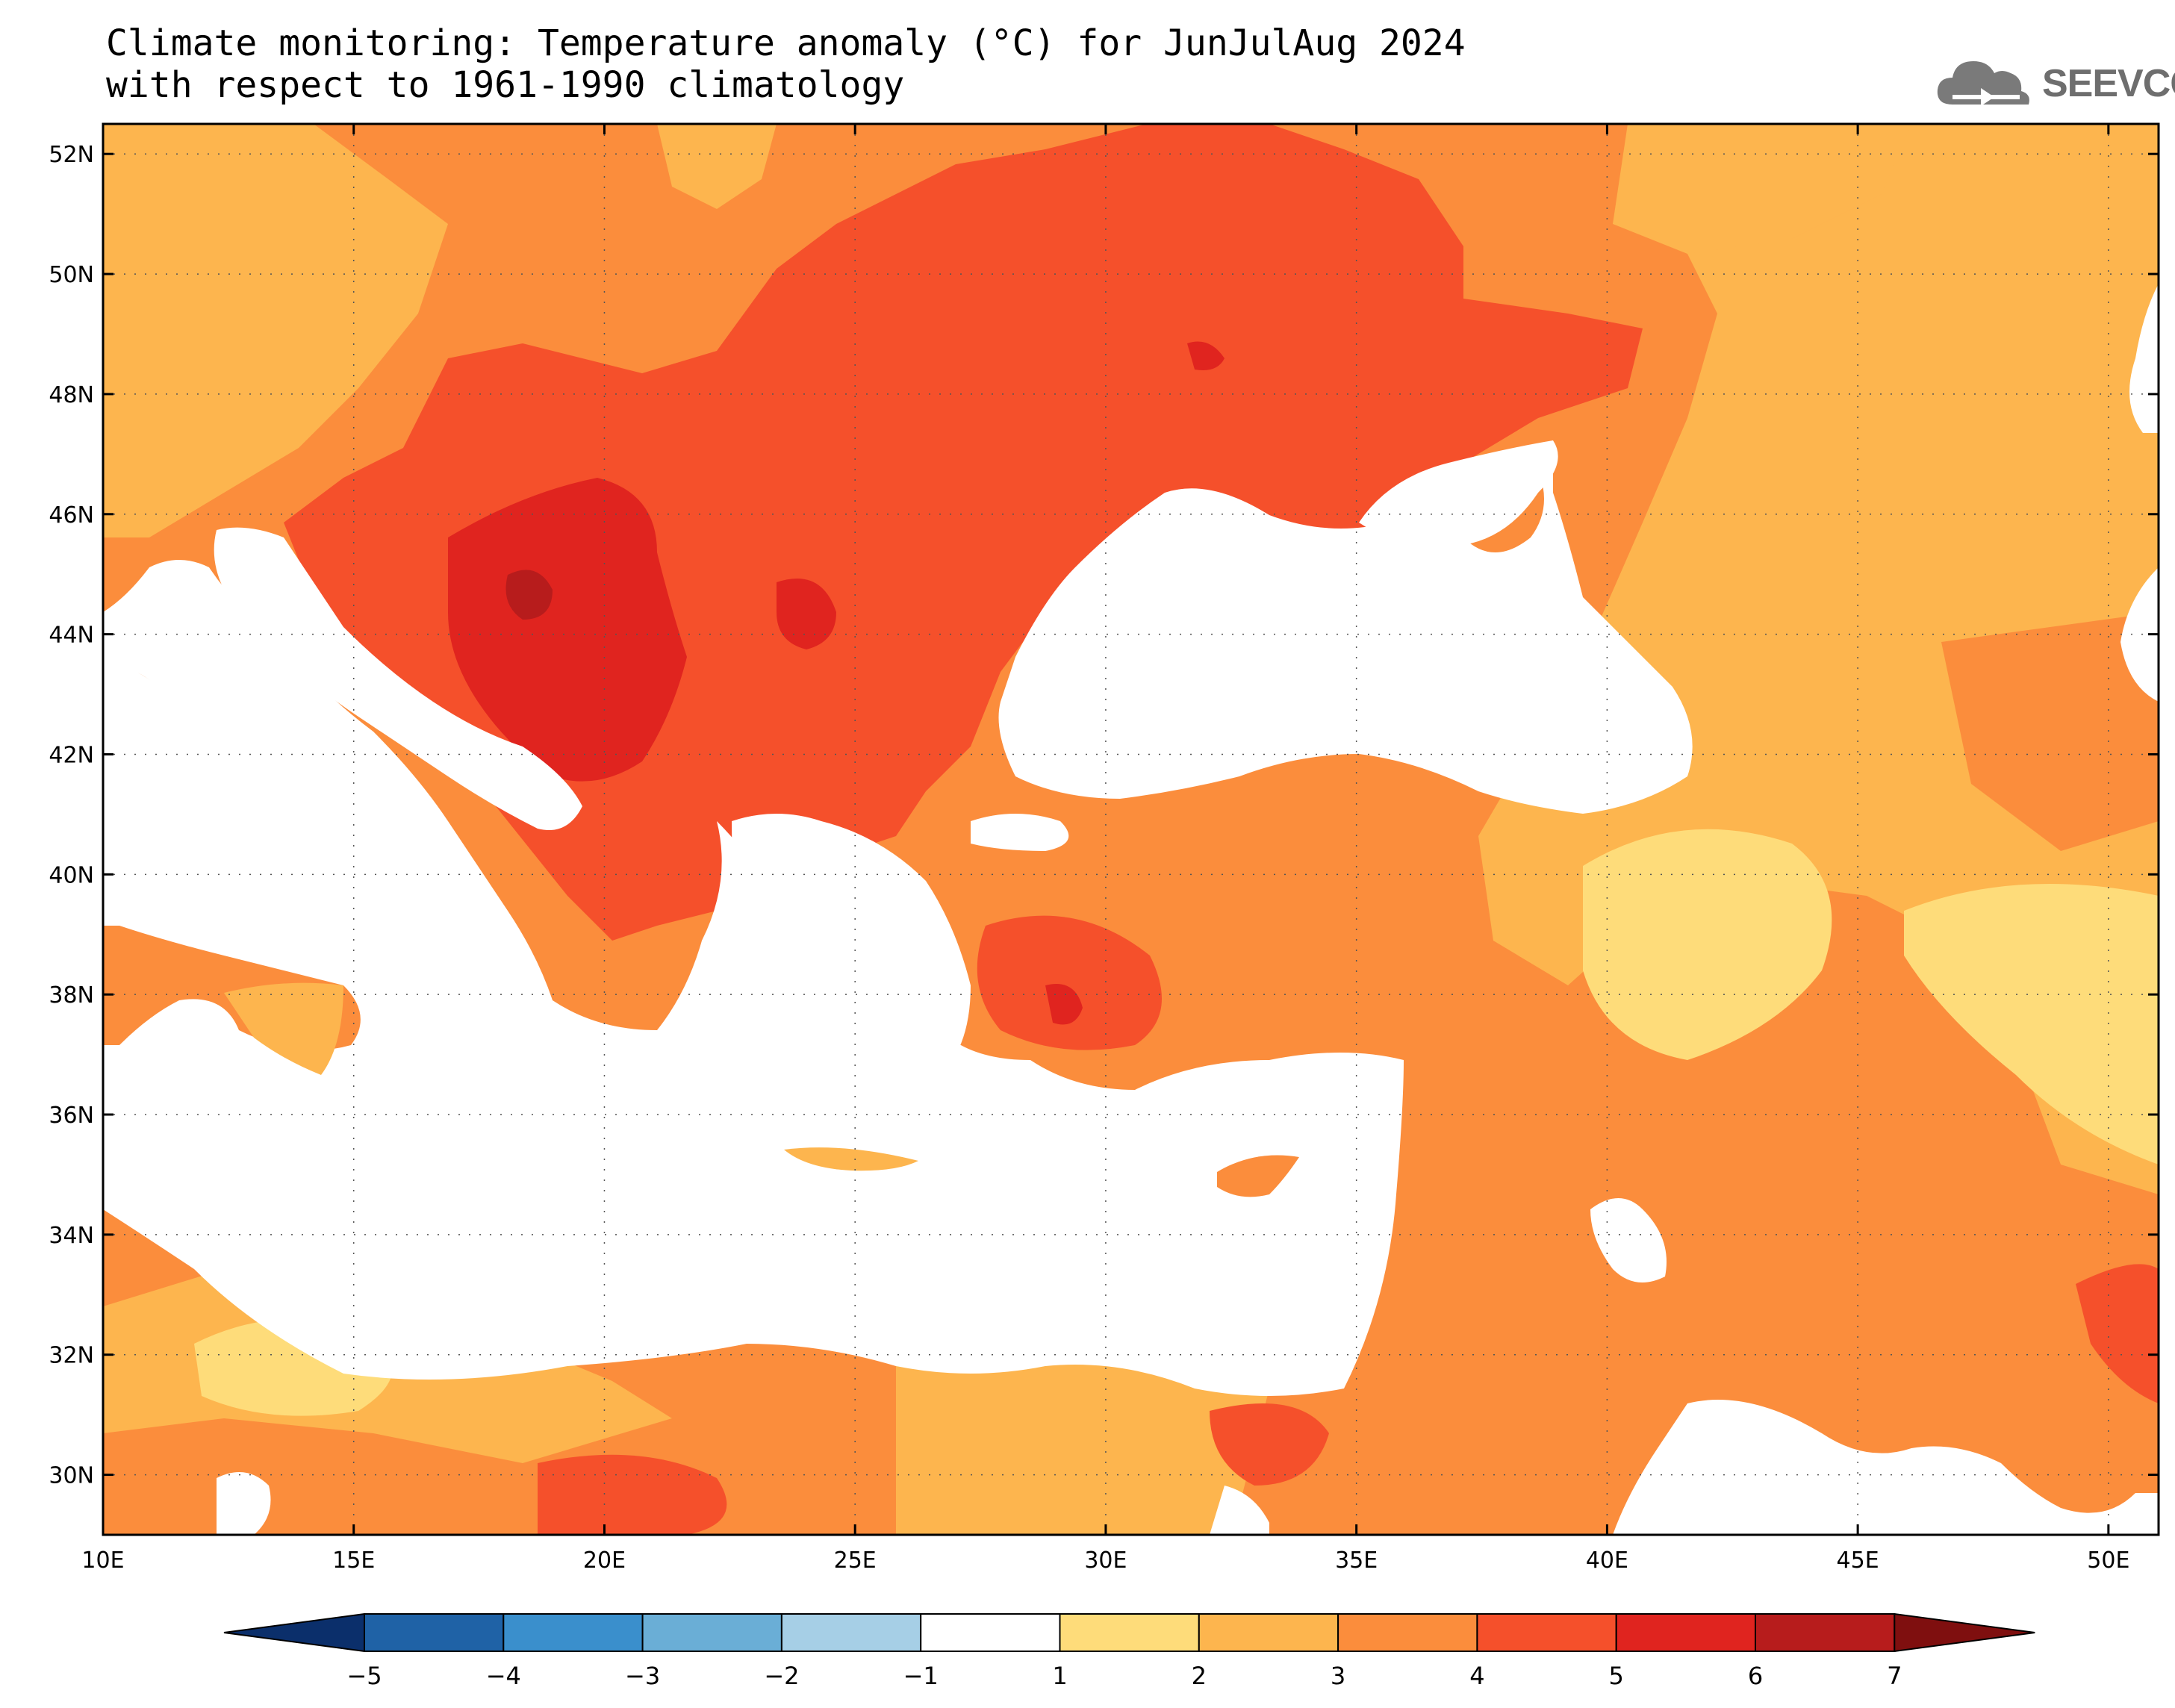 The height and width of the screenshot is (1708, 2175). What do you see at coordinates (1983, 83) in the screenshot?
I see `cloud-icon` at bounding box center [1983, 83].